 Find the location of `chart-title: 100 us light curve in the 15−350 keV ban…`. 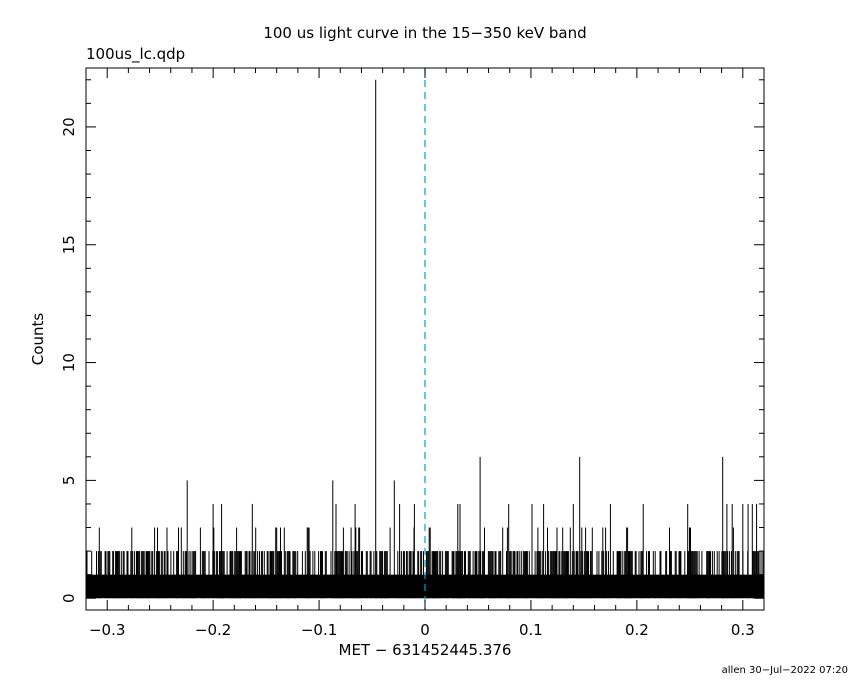

chart-title: 100 us light curve in the 15−350 keV ban… is located at coordinates (424, 33).